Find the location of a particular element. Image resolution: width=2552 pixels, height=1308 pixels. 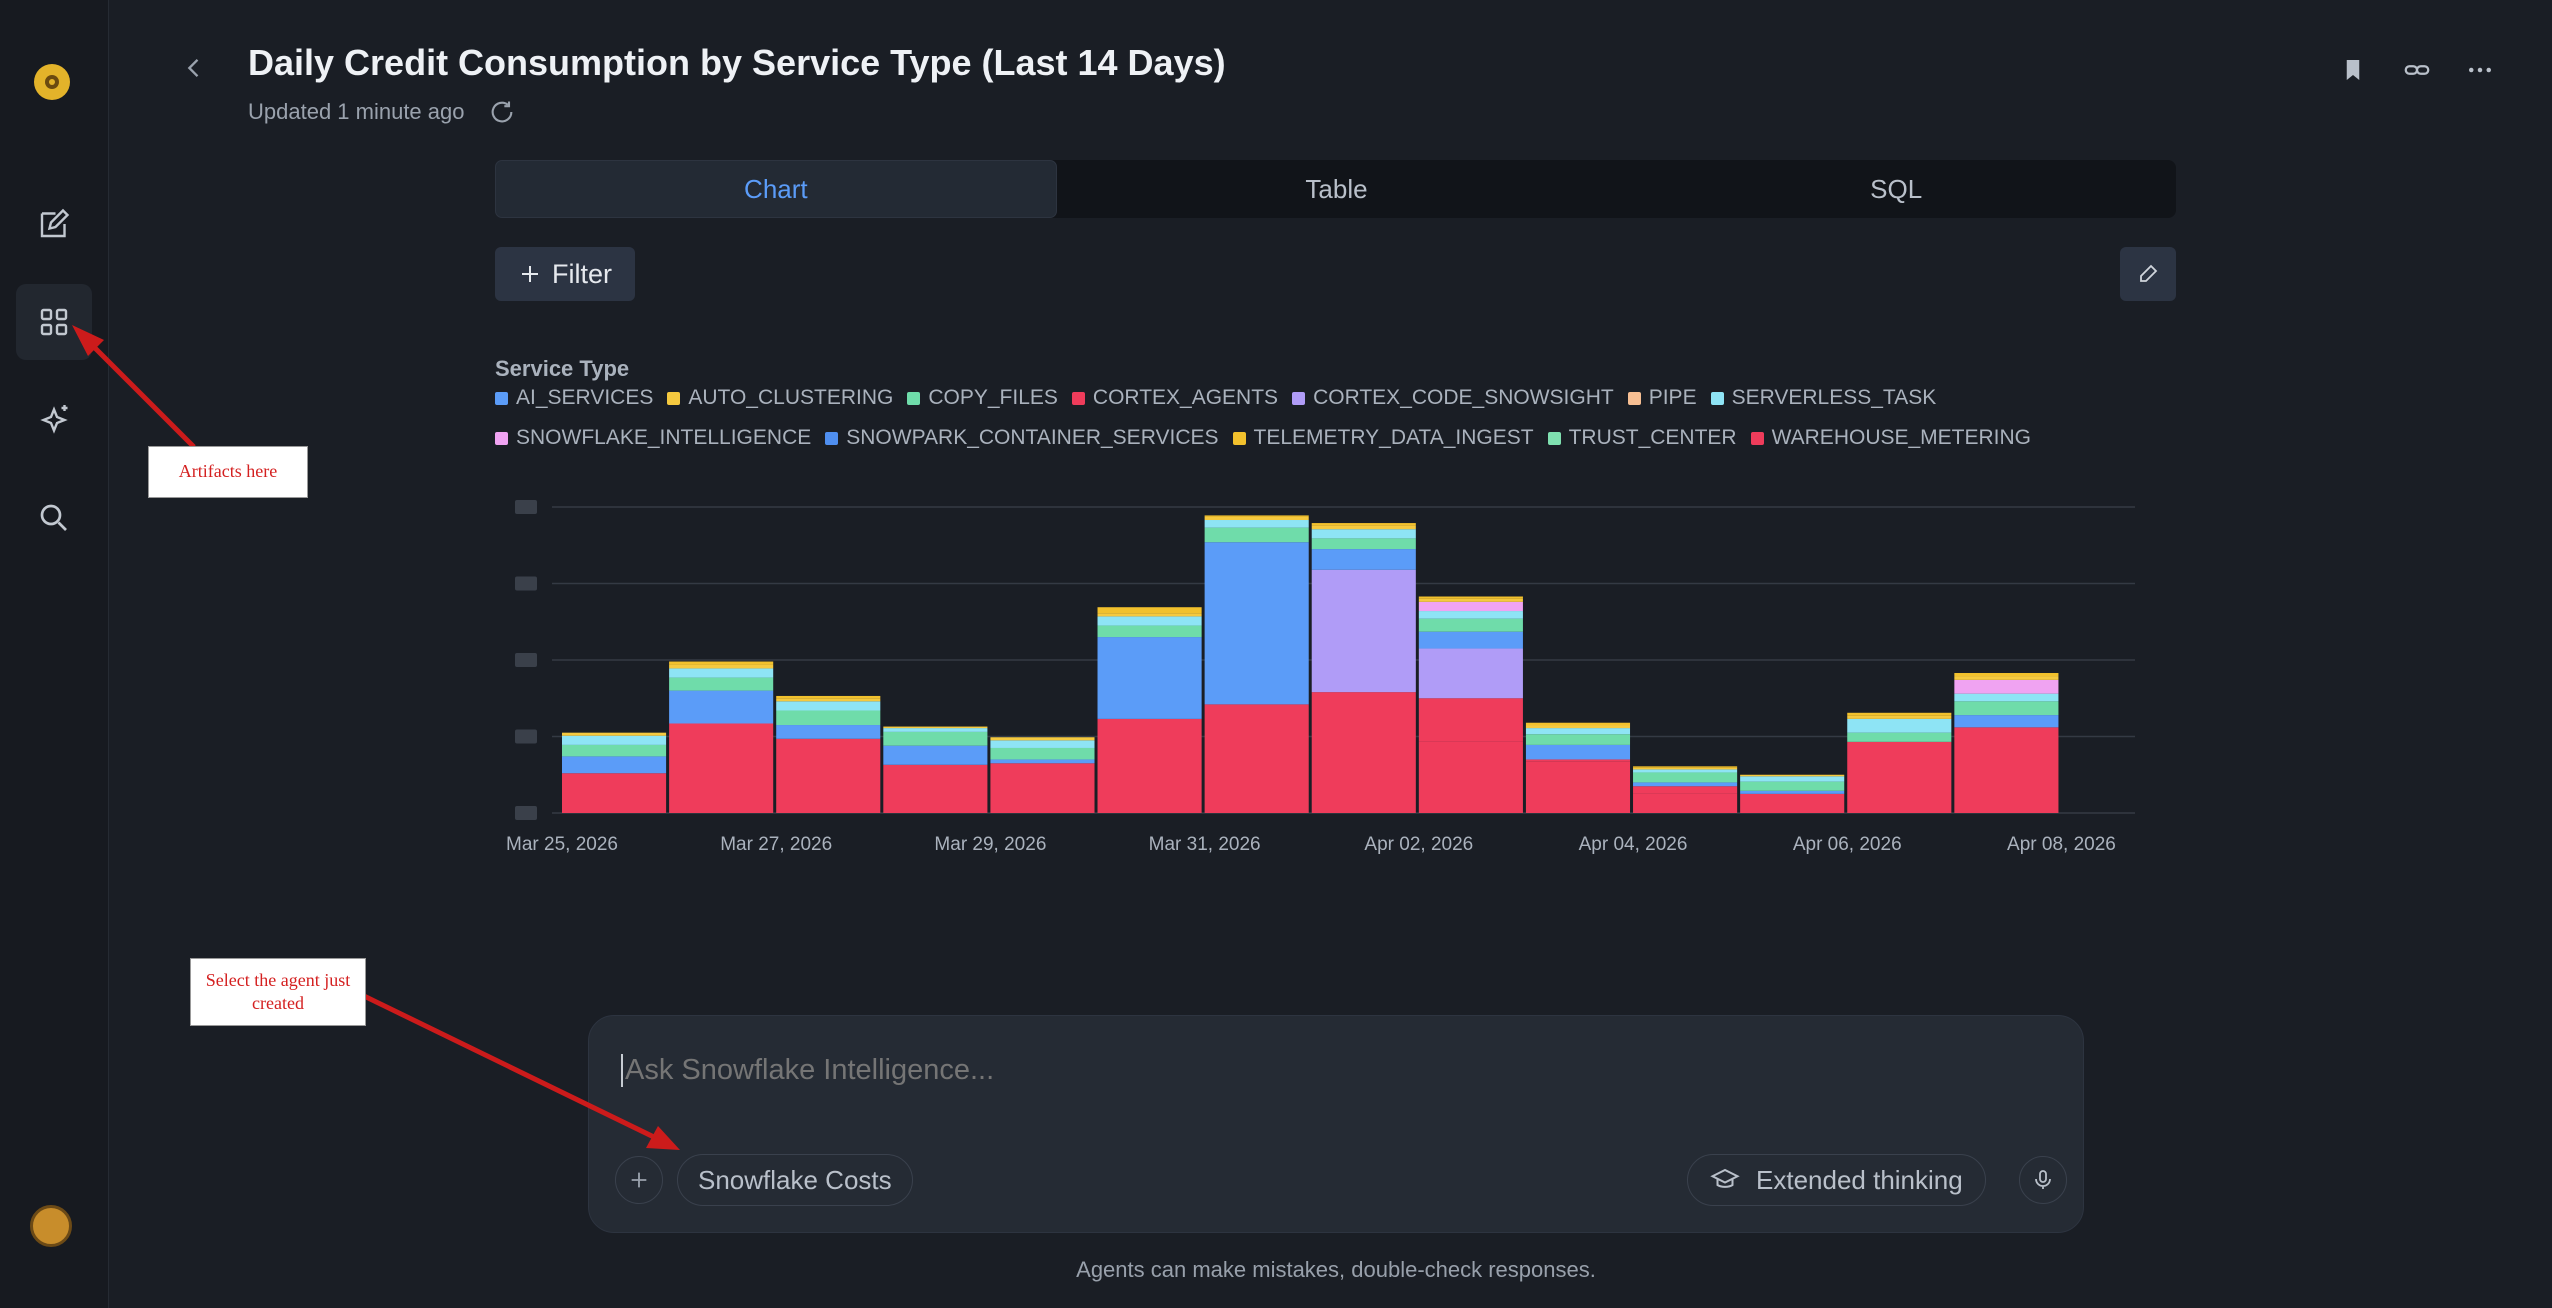

agents-button is located at coordinates (54, 420).